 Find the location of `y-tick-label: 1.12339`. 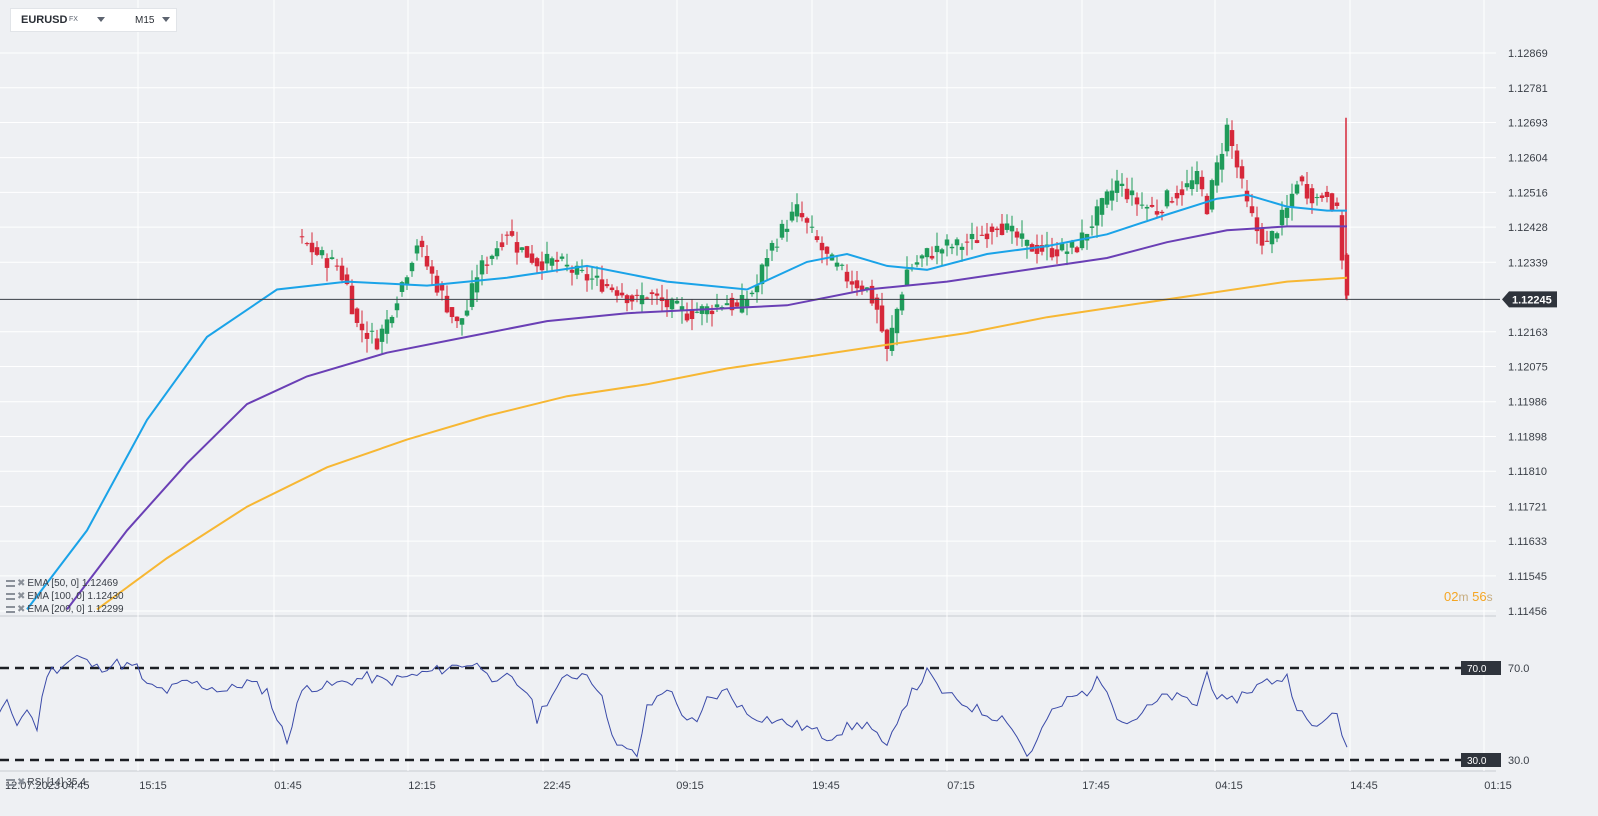

y-tick-label: 1.12339 is located at coordinates (1528, 263).